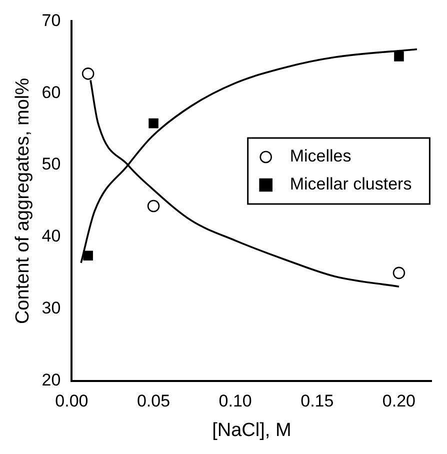 This screenshot has height=454, width=447. Describe the element at coordinates (51, 308) in the screenshot. I see `y-tick-label: 30` at that location.